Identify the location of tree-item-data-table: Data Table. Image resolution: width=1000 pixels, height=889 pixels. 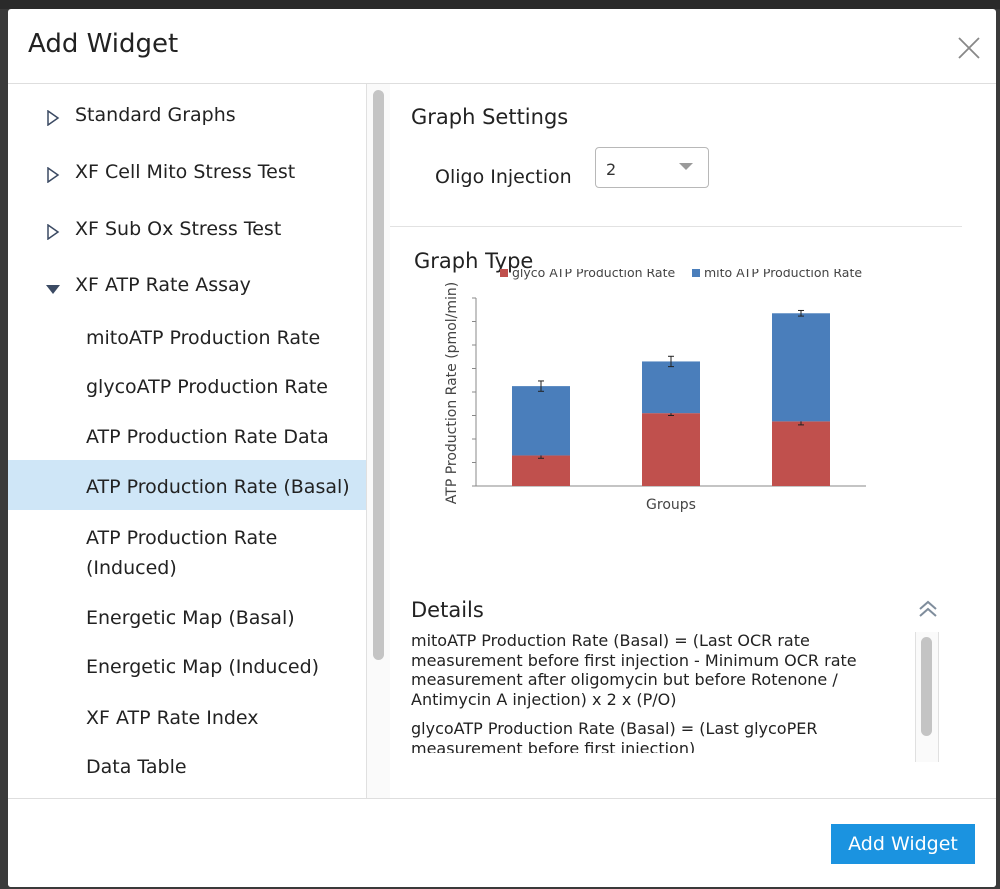
(187, 765).